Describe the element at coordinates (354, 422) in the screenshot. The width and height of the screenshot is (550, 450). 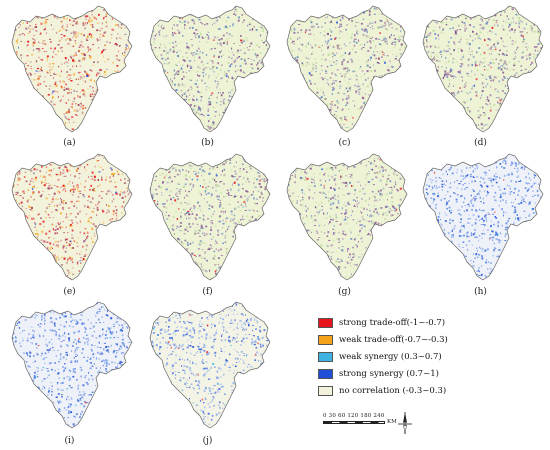
I see `scale-bar-graphic` at that location.